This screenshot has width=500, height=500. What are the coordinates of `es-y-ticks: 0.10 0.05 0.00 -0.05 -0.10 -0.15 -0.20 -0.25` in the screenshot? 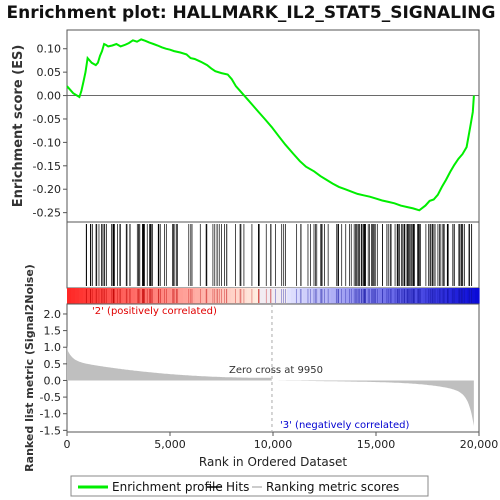 It's located at (50, 131).